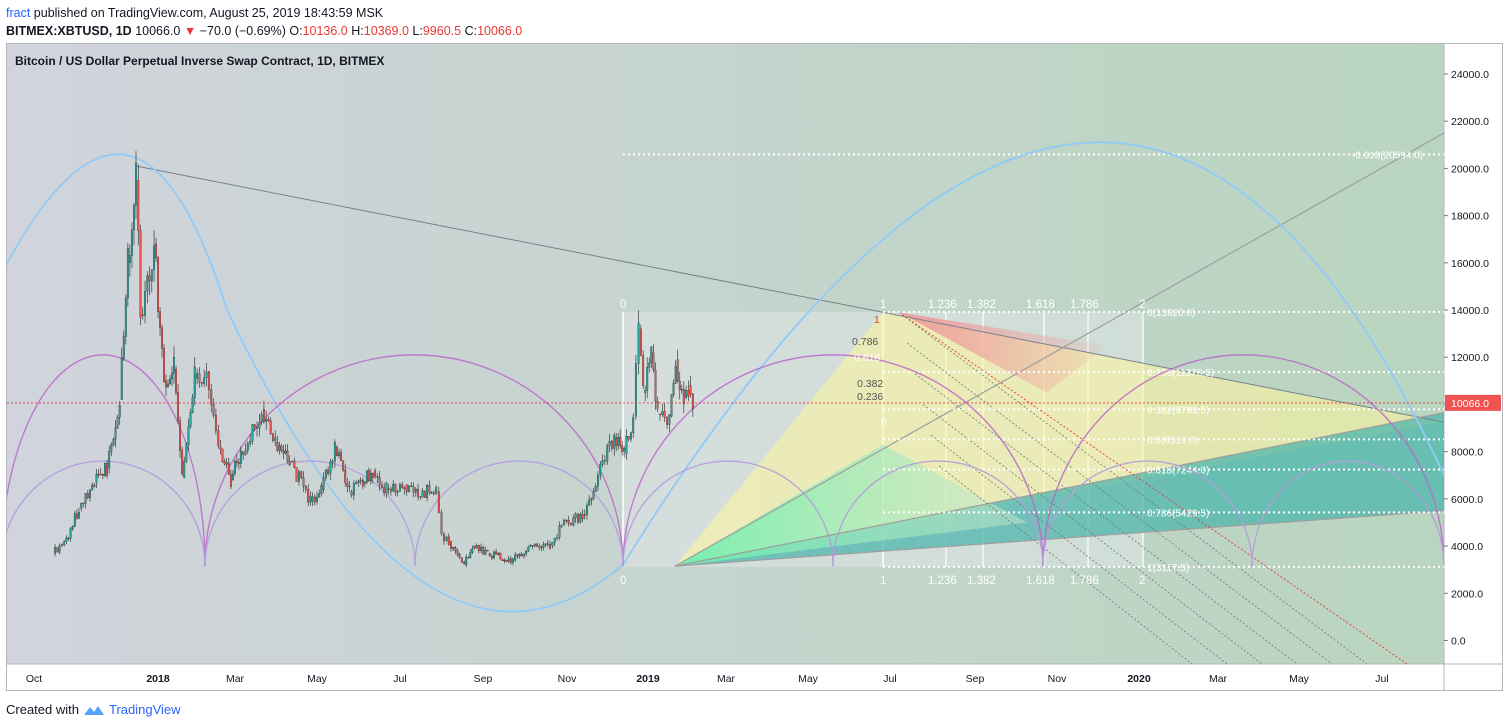 Image resolution: width=1508 pixels, height=728 pixels. Describe the element at coordinates (883, 581) in the screenshot. I see `fib-time-label-bottom: 1` at that location.